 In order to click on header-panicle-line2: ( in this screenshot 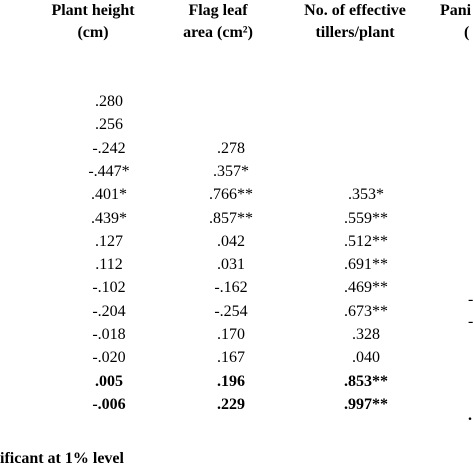, I will do `click(467, 32)`.